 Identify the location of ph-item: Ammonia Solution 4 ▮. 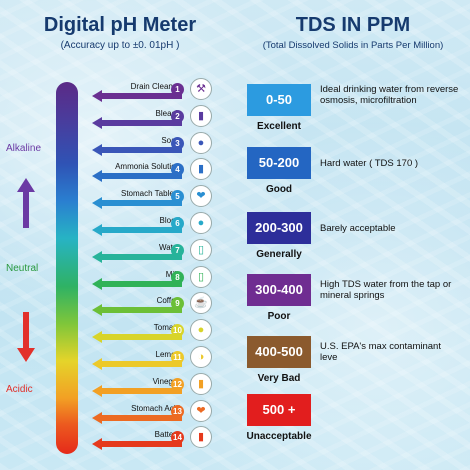
(157, 171).